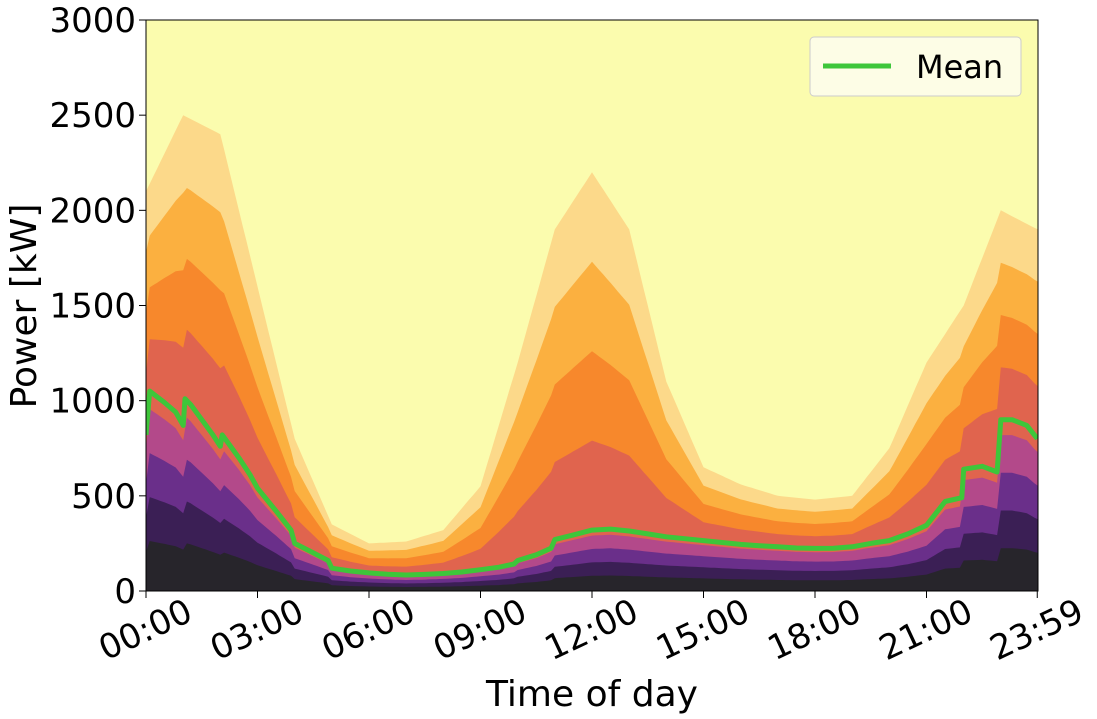 The height and width of the screenshot is (719, 1097). I want to click on y-tick-label: 2000, so click(92, 211).